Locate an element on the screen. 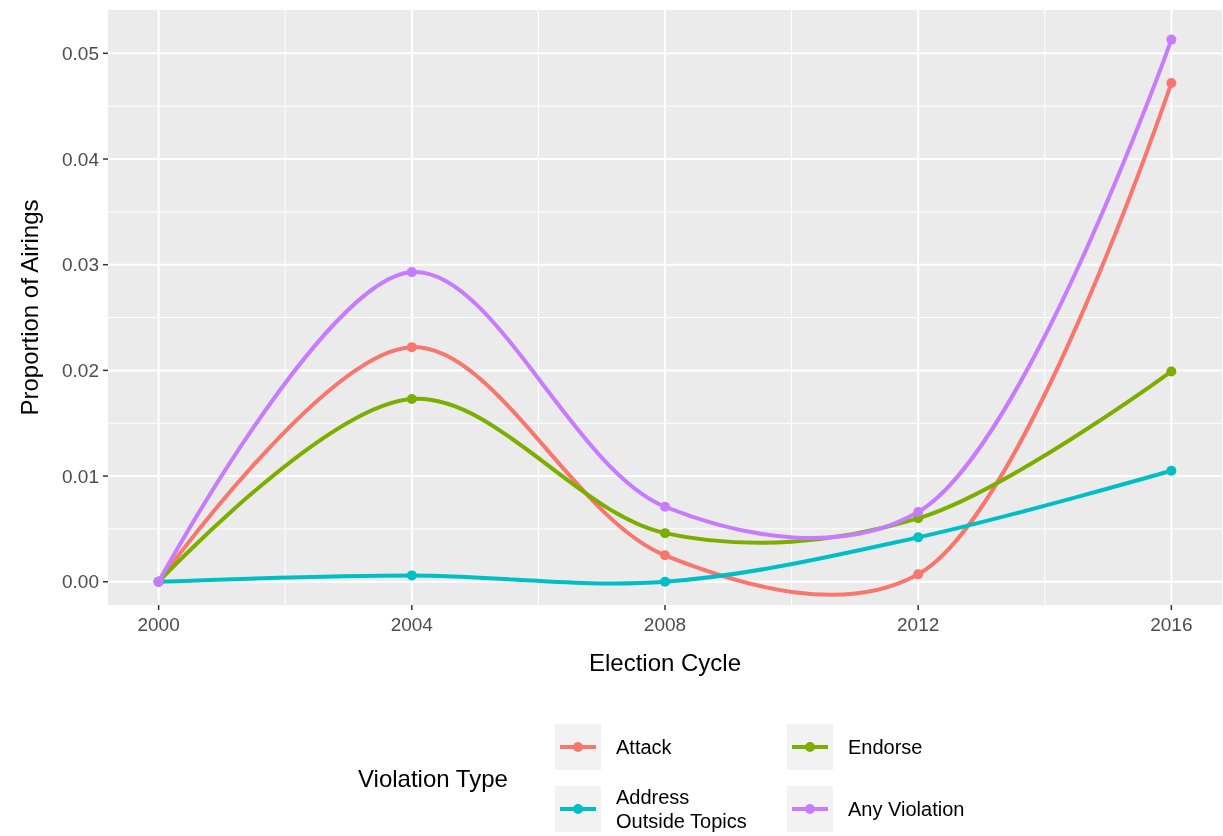 The image size is (1223, 836). legend-label: Address Outside Topics is located at coordinates (681, 809).